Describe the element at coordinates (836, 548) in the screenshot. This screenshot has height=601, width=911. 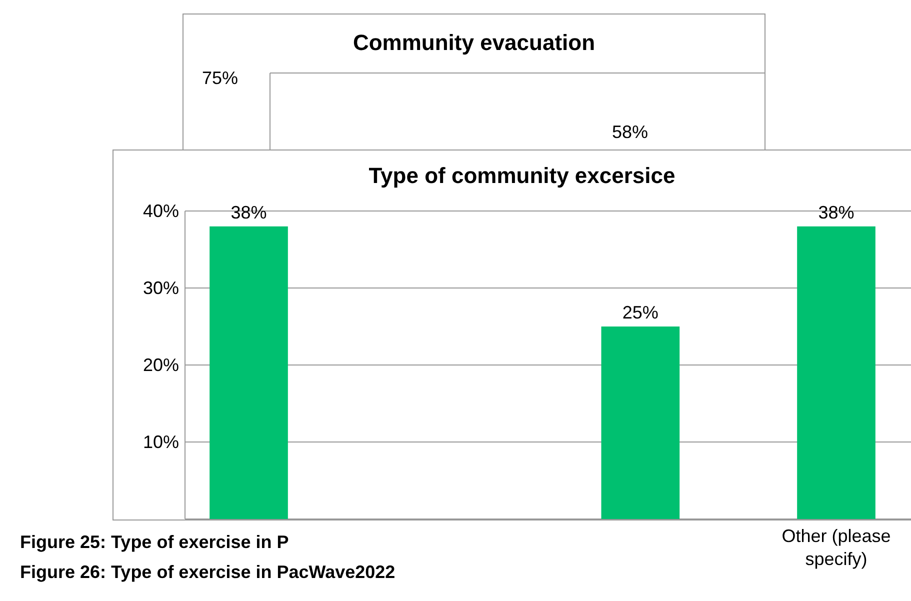
I see `x-tick-label: Other (please specify)` at that location.